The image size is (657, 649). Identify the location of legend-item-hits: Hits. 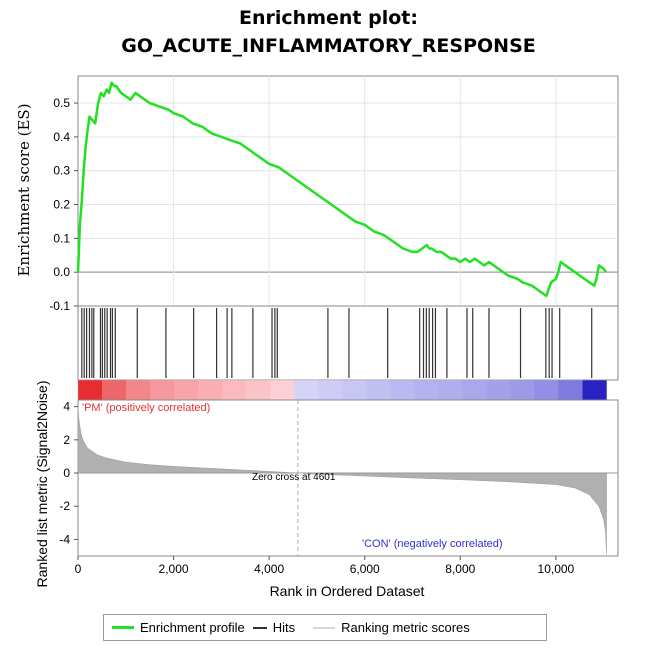
(274, 627).